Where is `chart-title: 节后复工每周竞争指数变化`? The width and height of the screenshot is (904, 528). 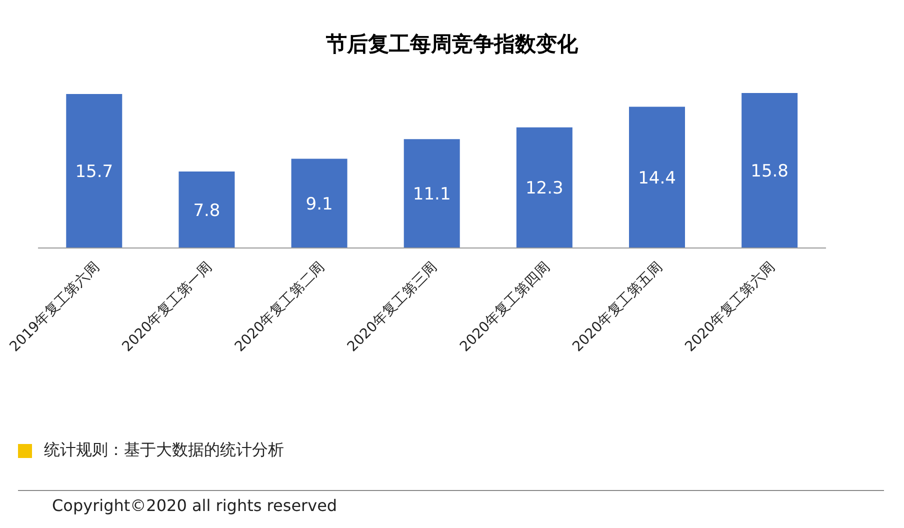 chart-title: 节后复工每周竞争指数变化 is located at coordinates (452, 44).